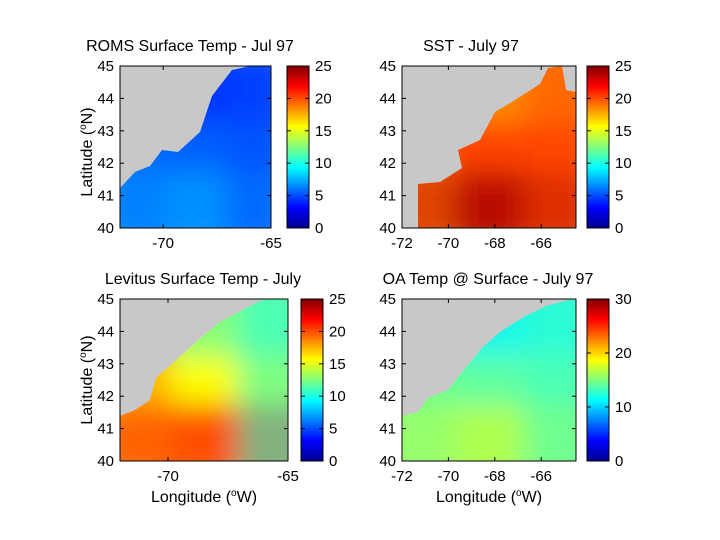  Describe the element at coordinates (204, 497) in the screenshot. I see `xlabel-left: Longitude (oW)` at that location.